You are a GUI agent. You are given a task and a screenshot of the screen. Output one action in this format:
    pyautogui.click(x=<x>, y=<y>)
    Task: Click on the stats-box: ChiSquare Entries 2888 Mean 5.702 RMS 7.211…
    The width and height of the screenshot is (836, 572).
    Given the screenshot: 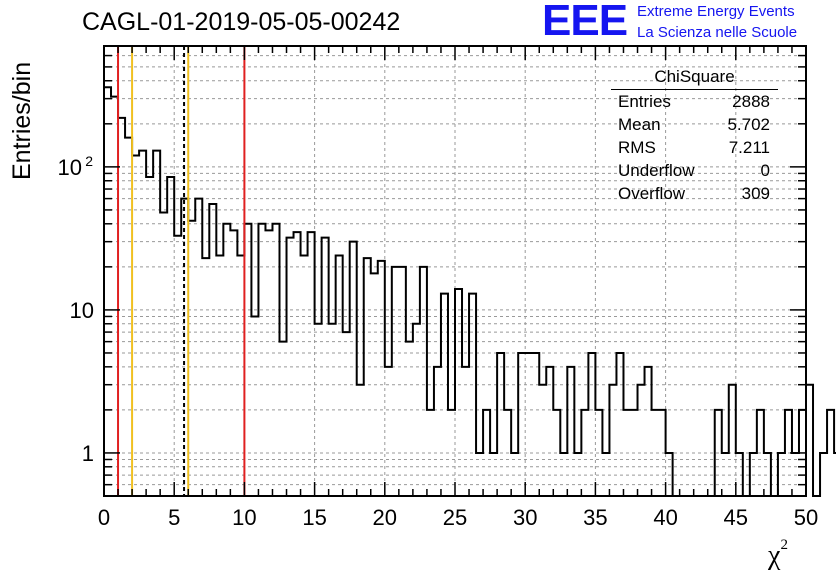 What is the action you would take?
    pyautogui.click(x=694, y=135)
    